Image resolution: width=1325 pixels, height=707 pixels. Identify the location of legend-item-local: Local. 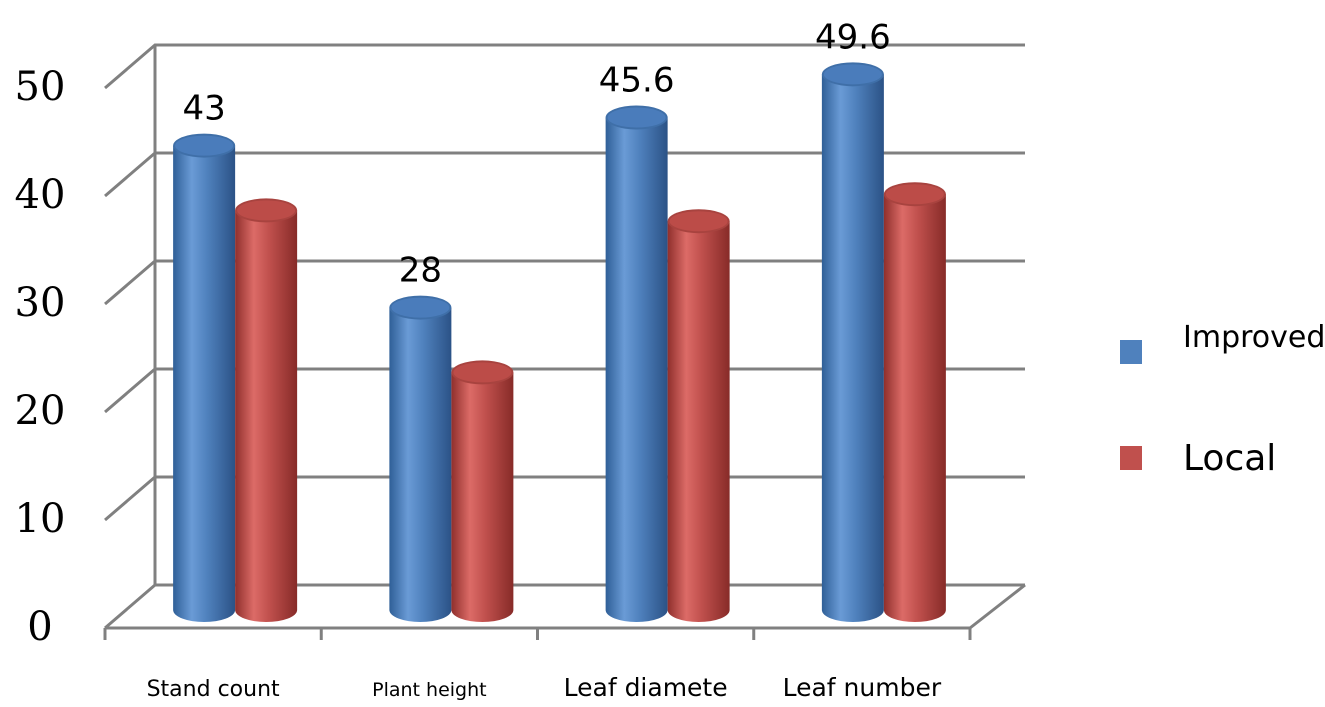
(1198, 458).